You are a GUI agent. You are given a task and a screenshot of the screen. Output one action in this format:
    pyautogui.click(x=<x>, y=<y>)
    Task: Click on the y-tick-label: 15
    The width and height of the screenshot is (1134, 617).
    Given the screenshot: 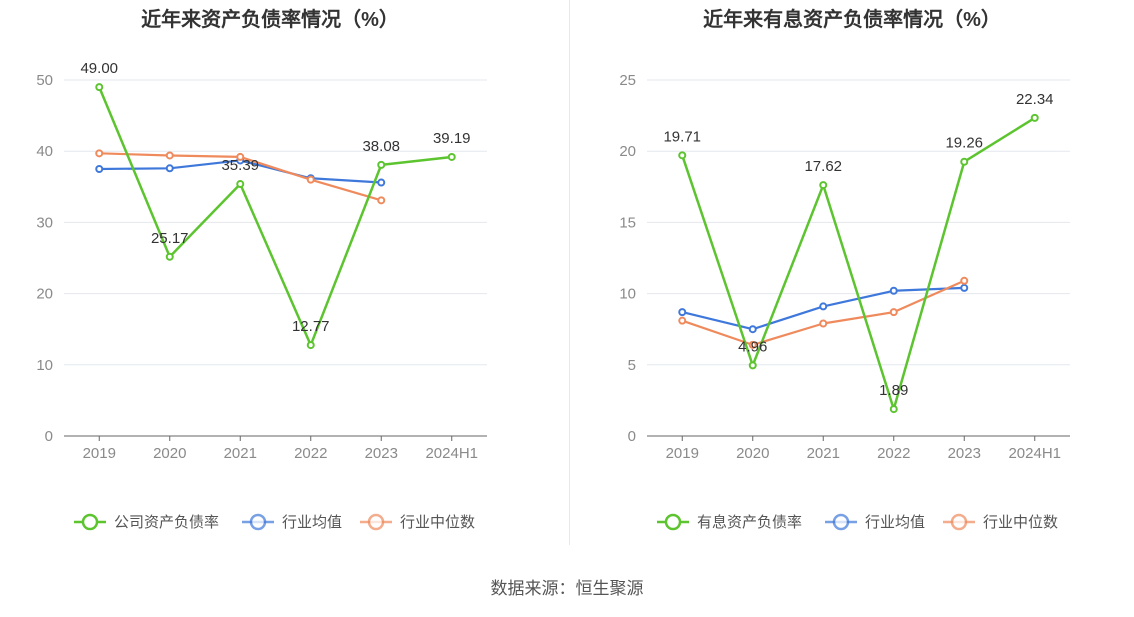 What is the action you would take?
    pyautogui.click(x=627, y=222)
    